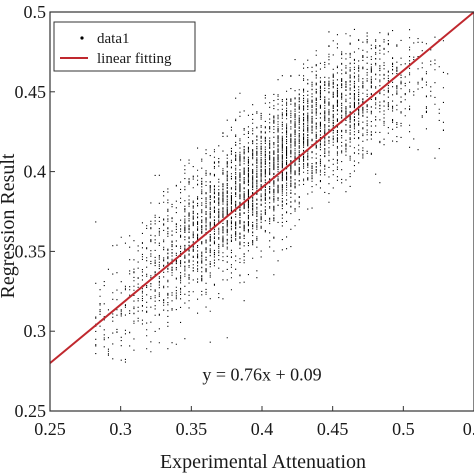  I want to click on y-tick-label: 0.25, so click(31, 411).